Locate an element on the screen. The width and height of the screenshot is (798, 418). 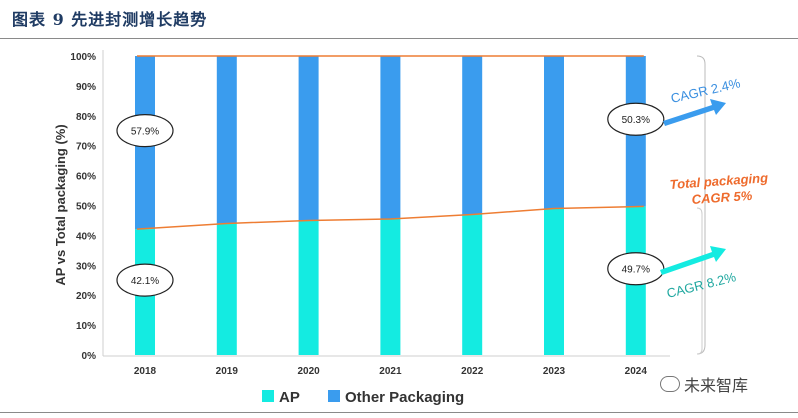
watermark: 未来智库 is located at coordinates (704, 384).